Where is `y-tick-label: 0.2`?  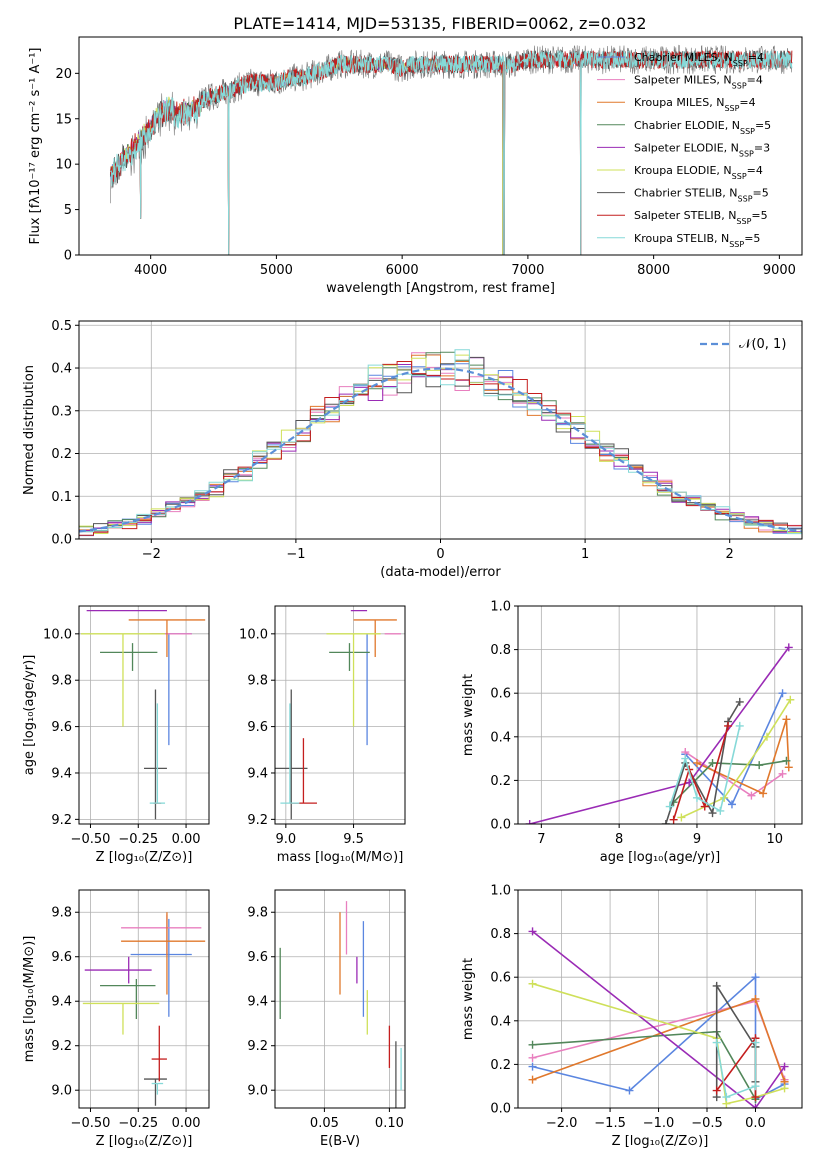 y-tick-label: 0.2 is located at coordinates (500, 781).